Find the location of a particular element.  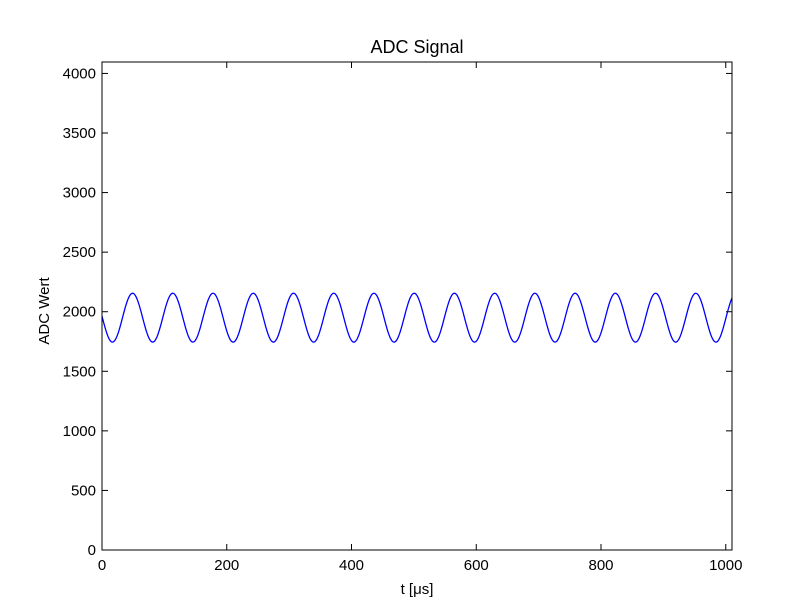

y-tick-label: 4000 is located at coordinates (79, 73).